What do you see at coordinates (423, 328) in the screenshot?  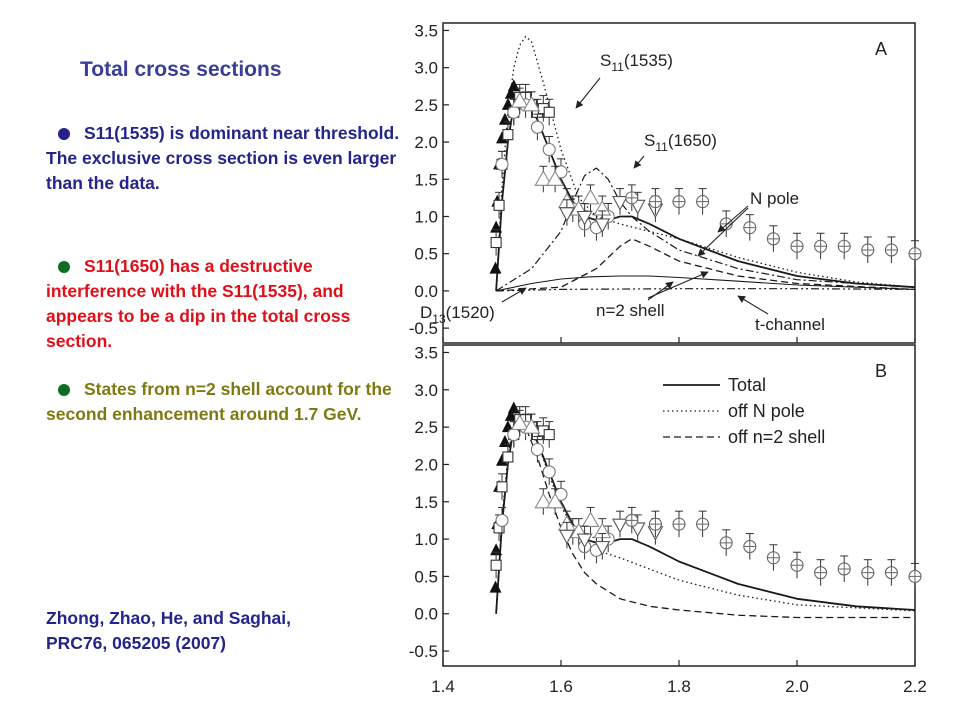 I see `y-tick-label: -0.5` at bounding box center [423, 328].